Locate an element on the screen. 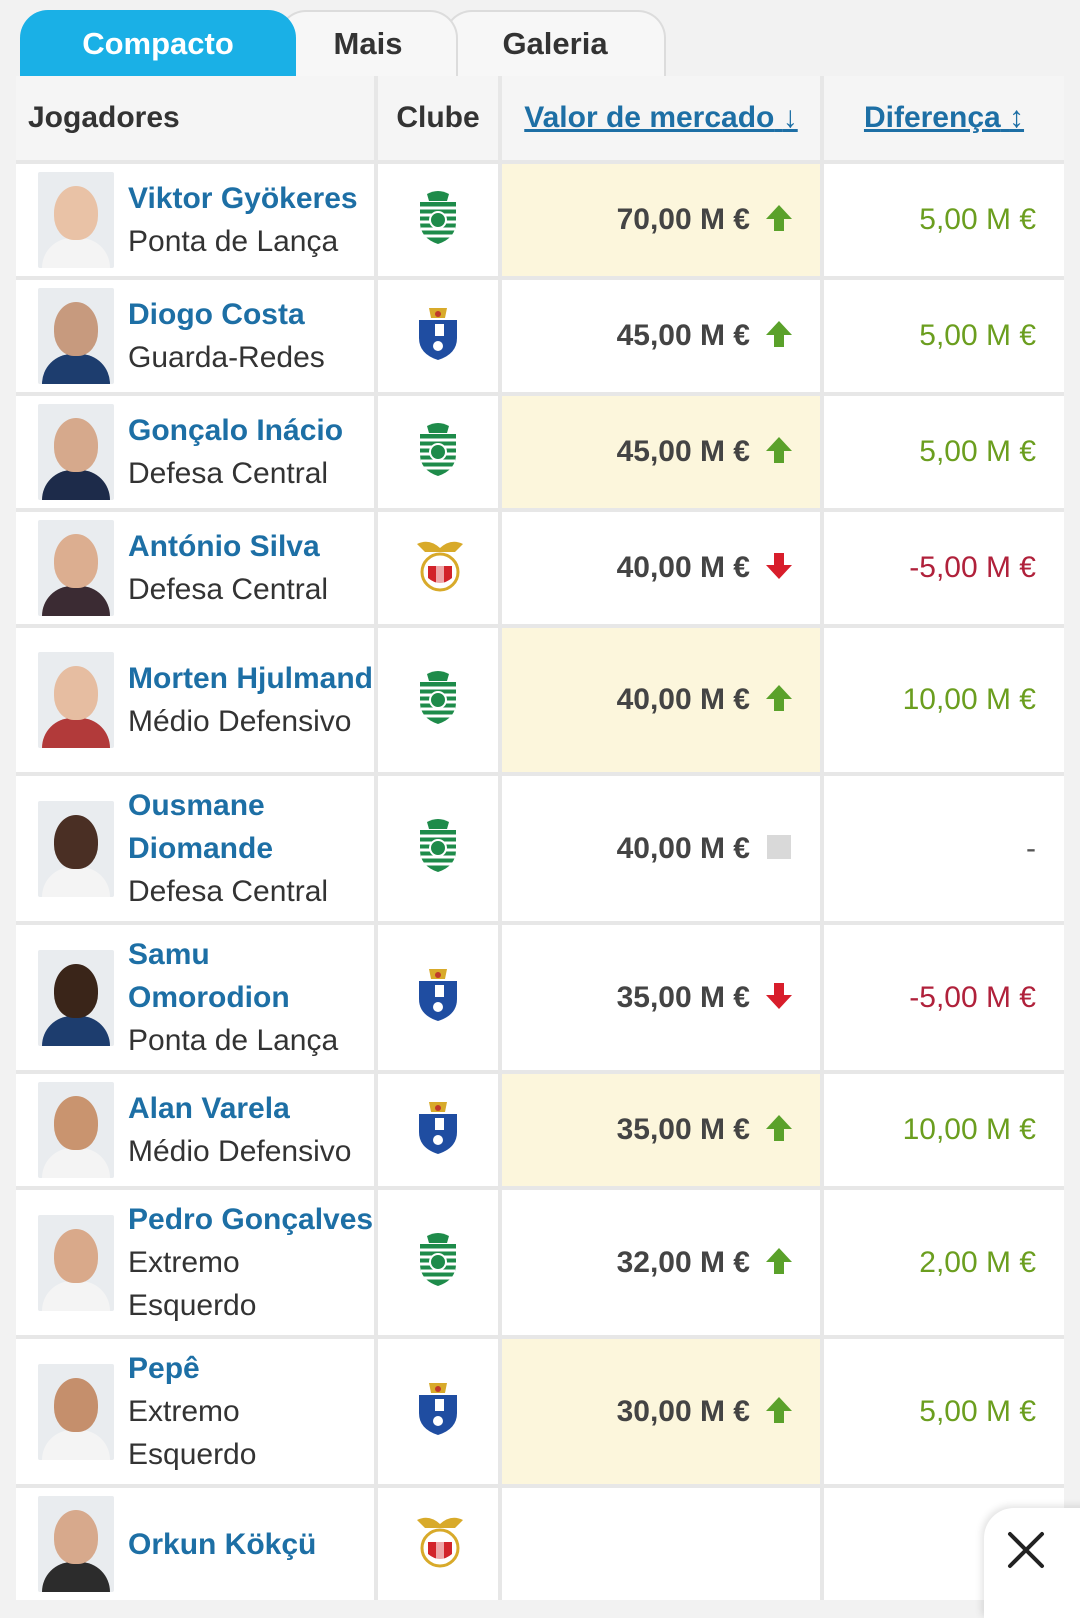 This screenshot has width=1080, height=1618. tab-galeria: Galeria is located at coordinates (555, 43).